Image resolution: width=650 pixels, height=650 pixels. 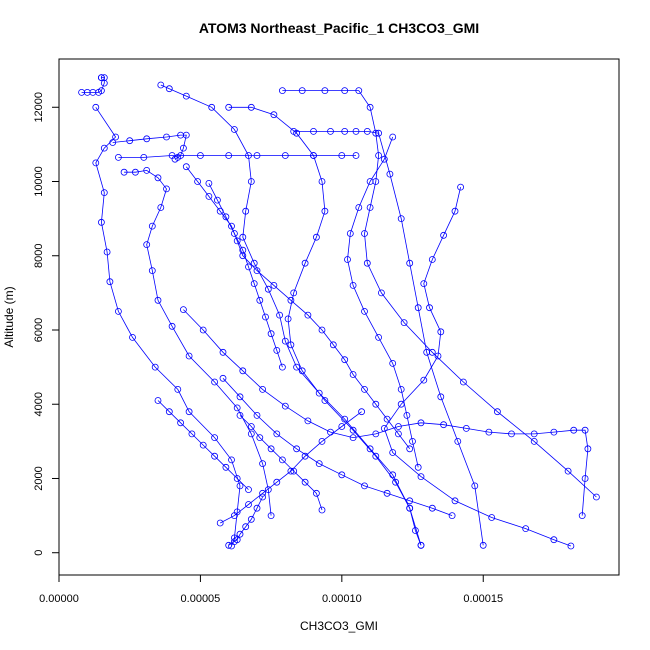 I want to click on y-tick-label: 6000, so click(x=39, y=330).